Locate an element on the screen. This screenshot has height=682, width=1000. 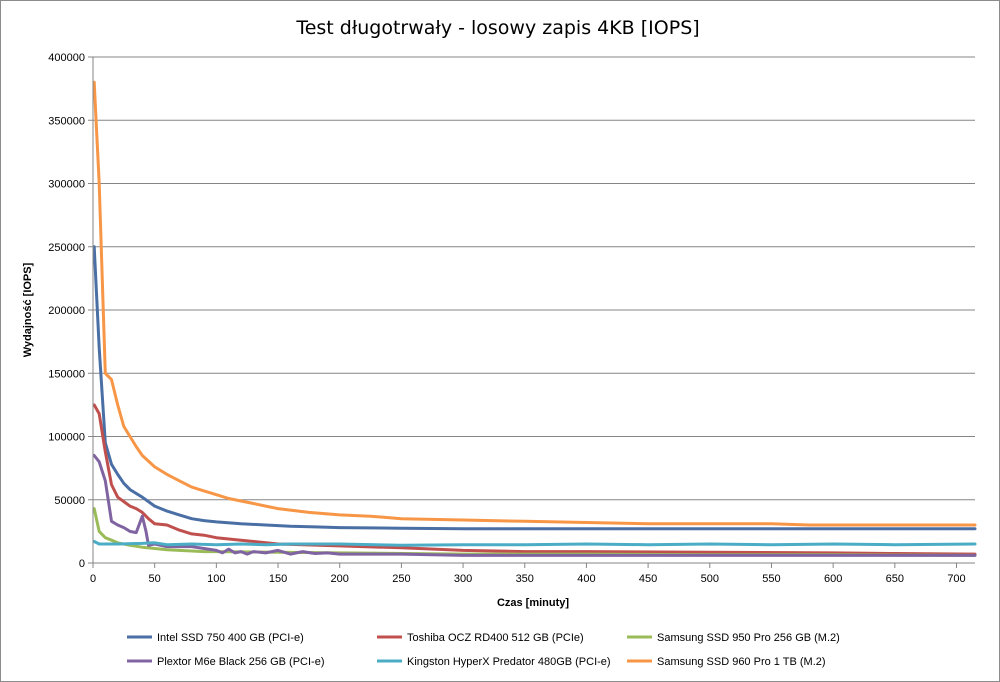
y-tick-label-3: 150000 is located at coordinates (66, 374).